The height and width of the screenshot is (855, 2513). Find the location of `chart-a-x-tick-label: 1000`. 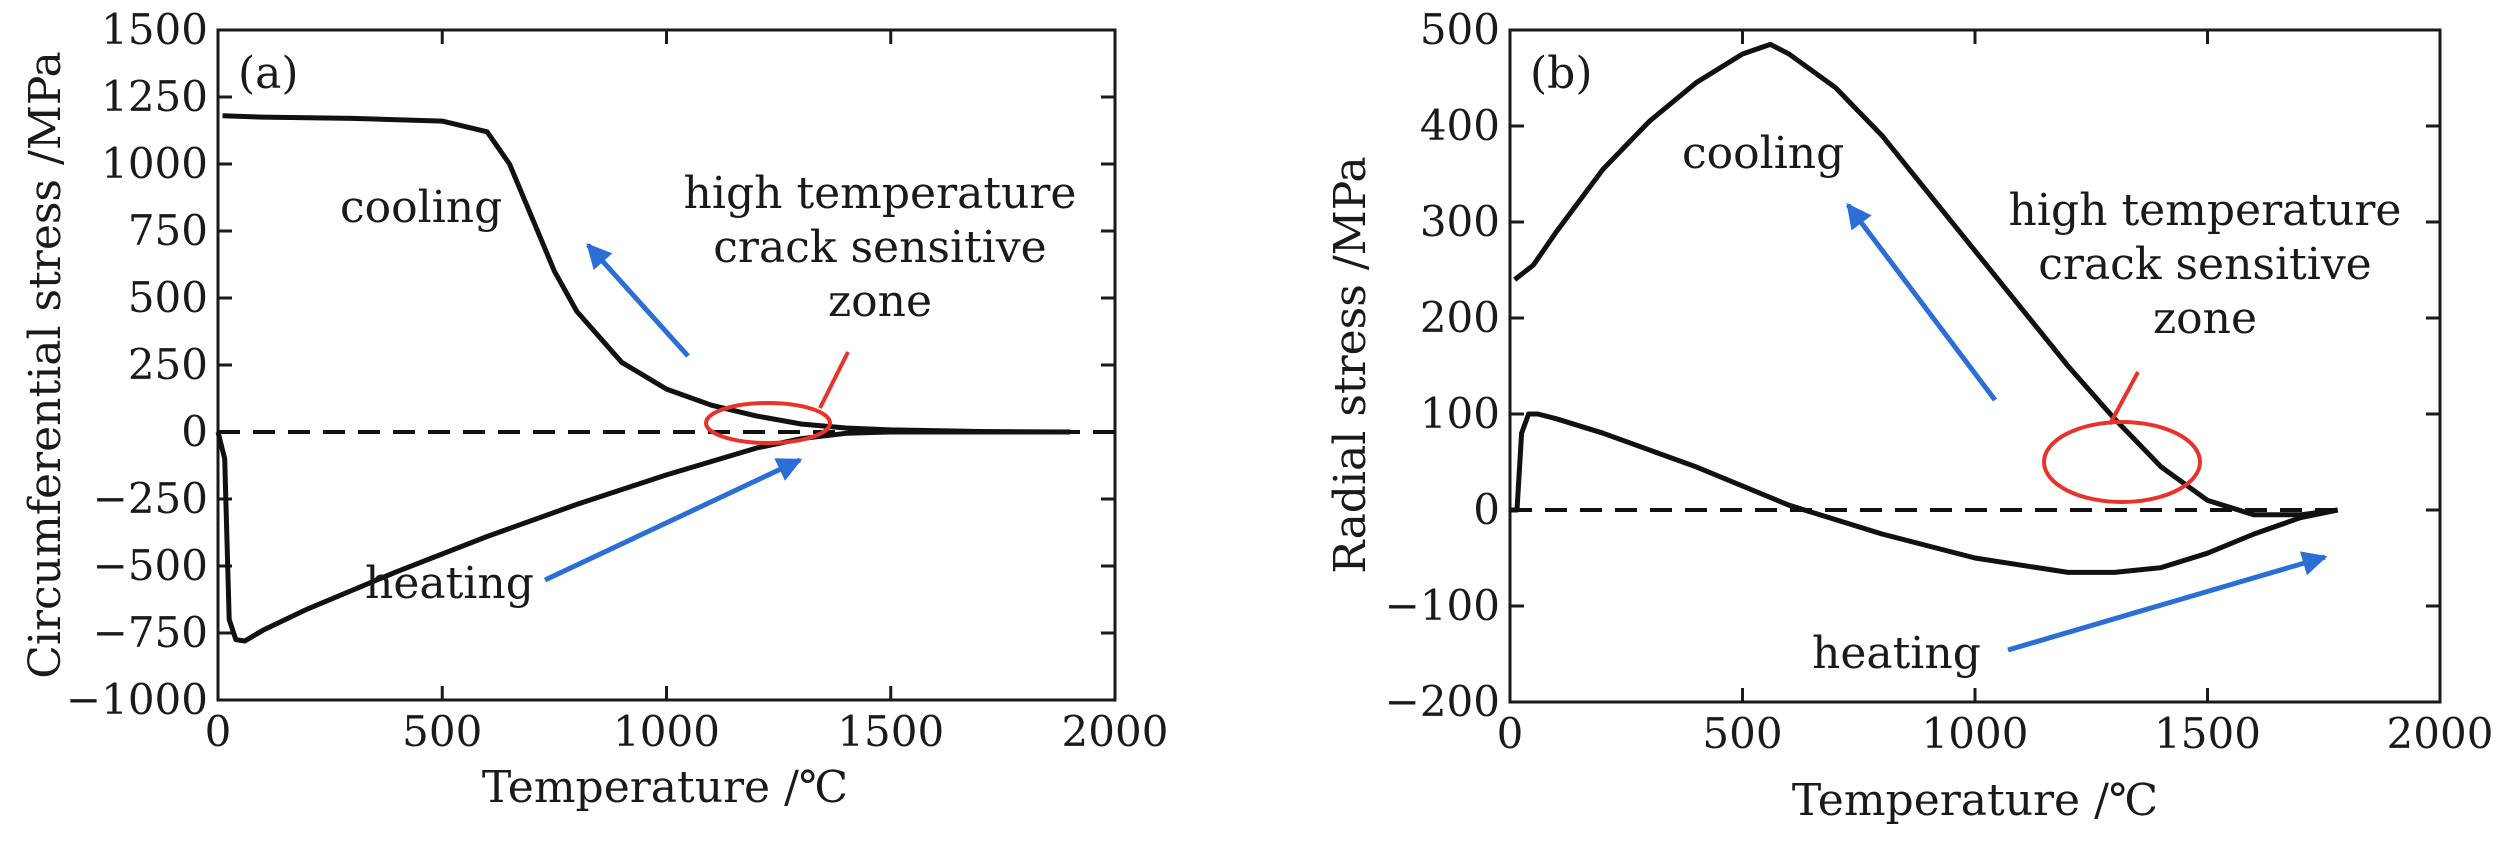

chart-a-x-tick-label: 1000 is located at coordinates (666, 731).